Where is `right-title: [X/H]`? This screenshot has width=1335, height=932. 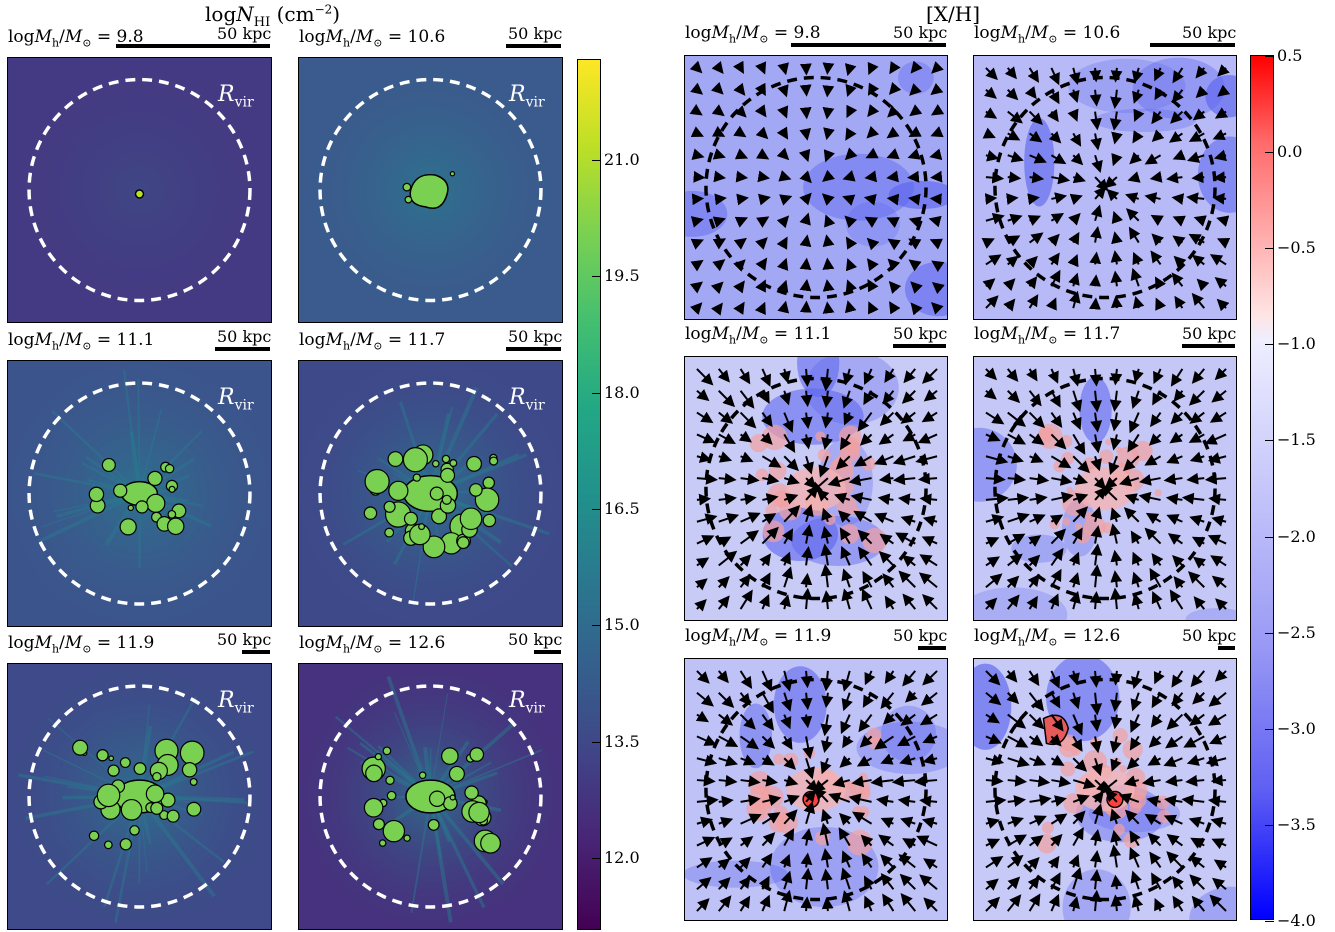 right-title: [X/H] is located at coordinates (953, 14).